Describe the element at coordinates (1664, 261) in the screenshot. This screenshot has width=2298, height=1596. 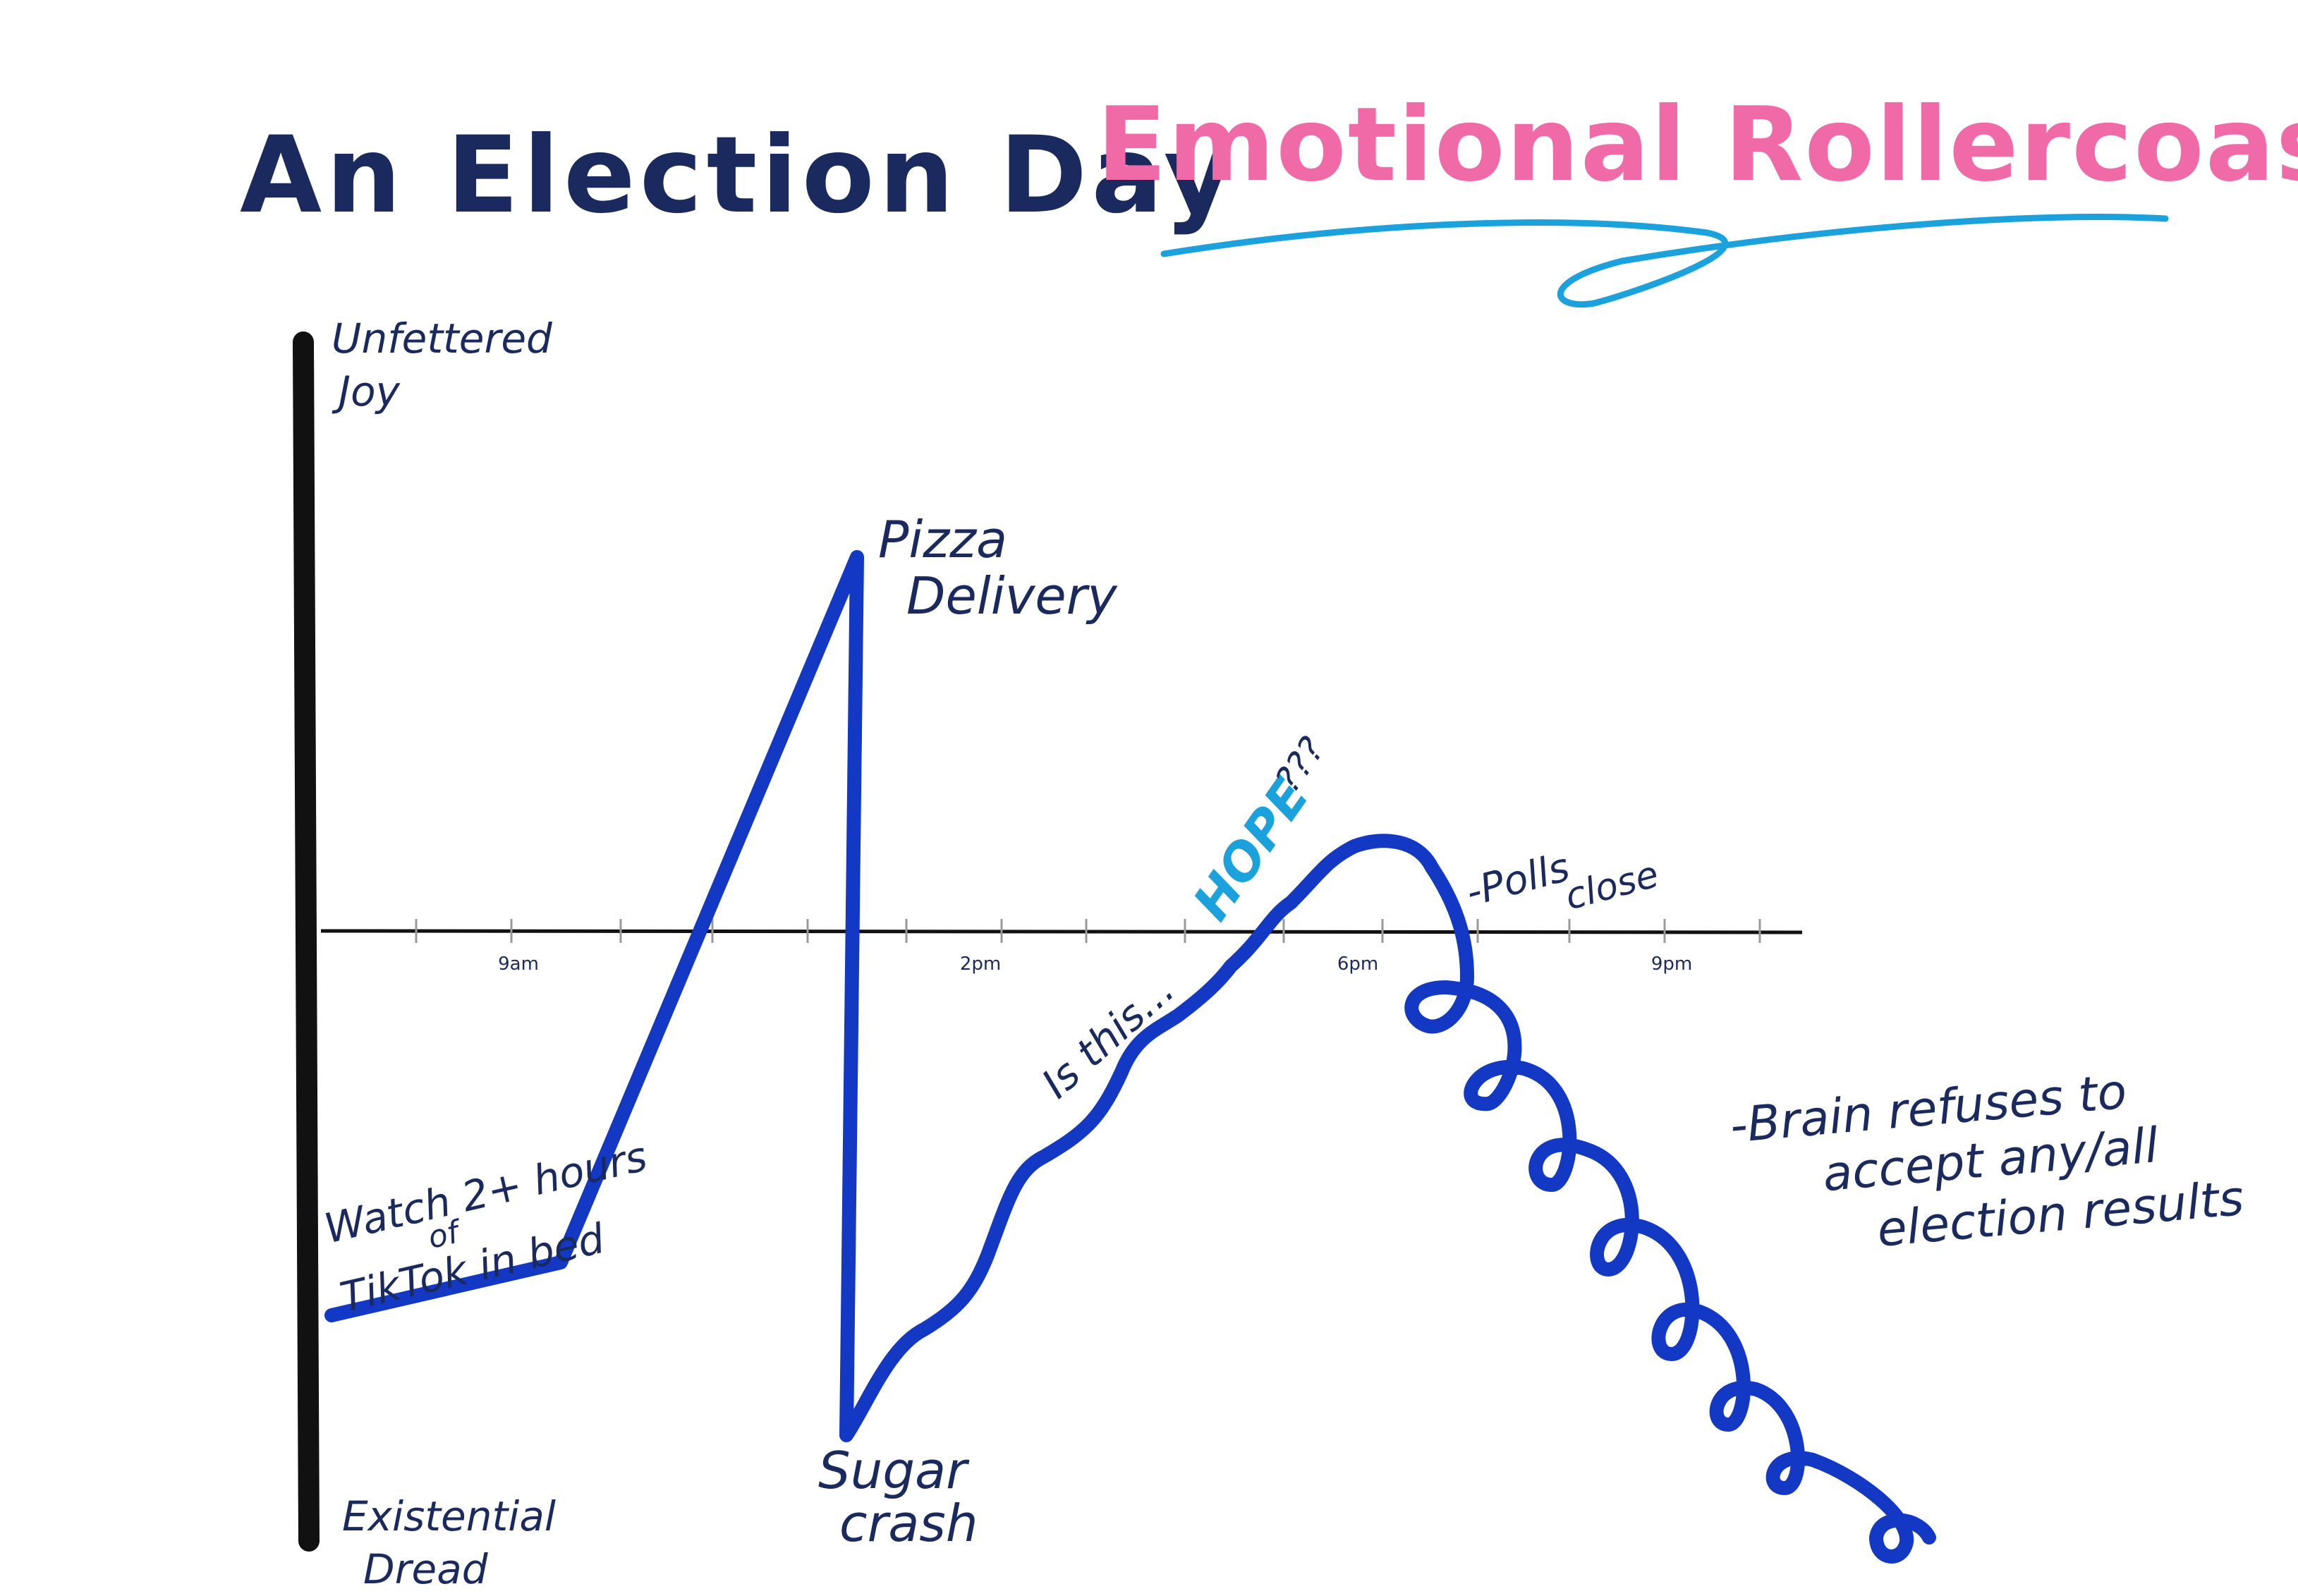
I see `title-underline` at that location.